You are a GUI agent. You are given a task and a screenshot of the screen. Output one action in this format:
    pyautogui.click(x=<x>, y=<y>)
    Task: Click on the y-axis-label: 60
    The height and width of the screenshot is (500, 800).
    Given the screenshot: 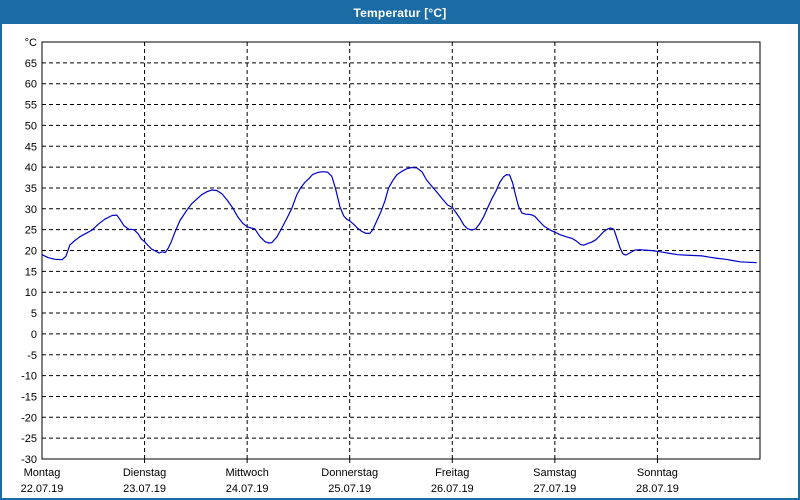 What is the action you would take?
    pyautogui.click(x=31, y=85)
    